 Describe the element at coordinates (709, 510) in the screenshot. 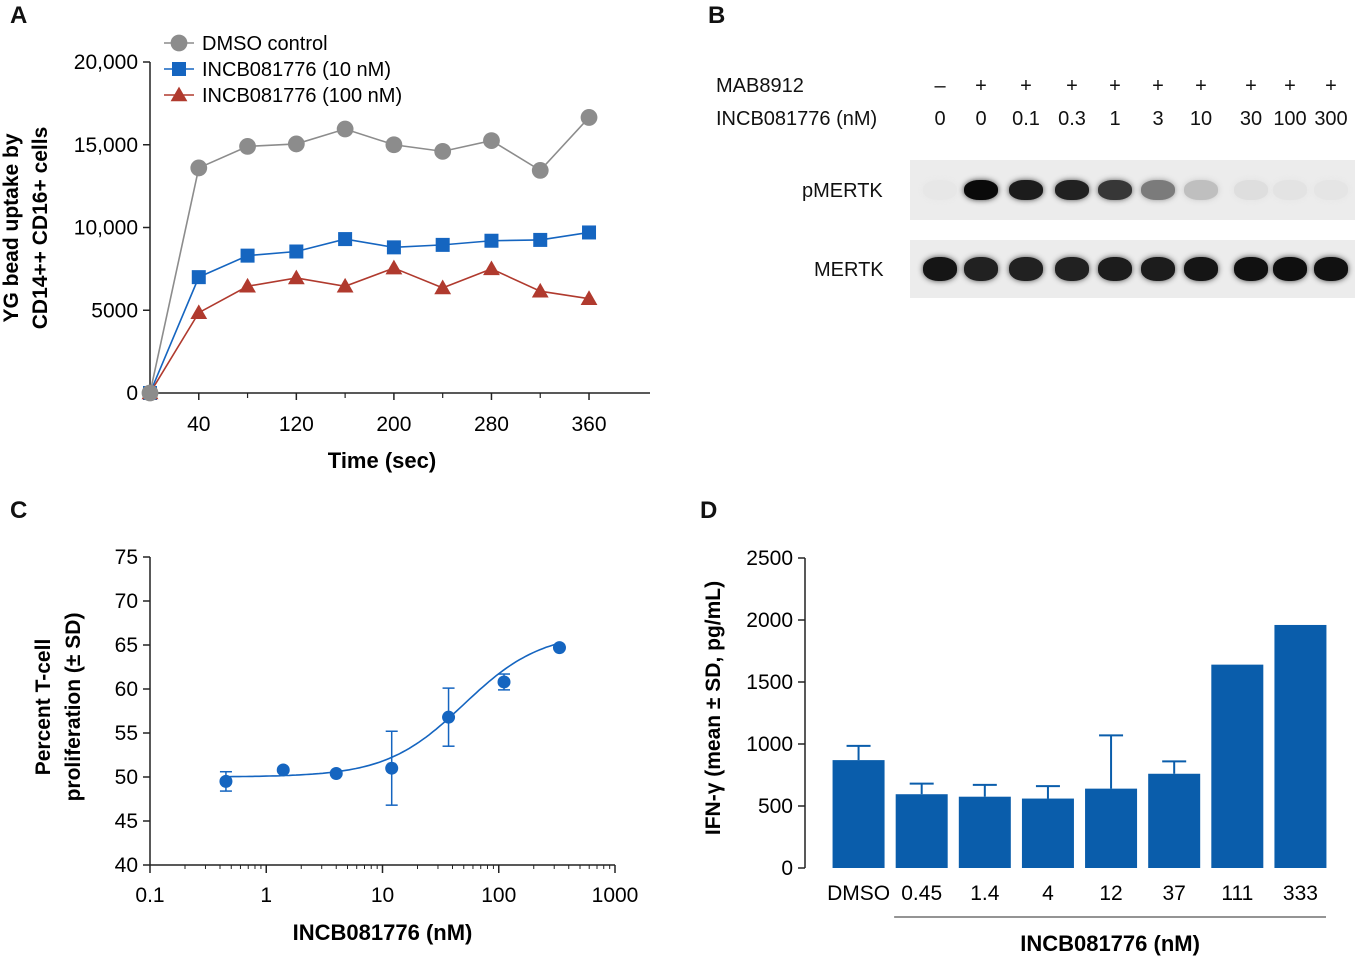

I see `panel-d-letter: D` at that location.